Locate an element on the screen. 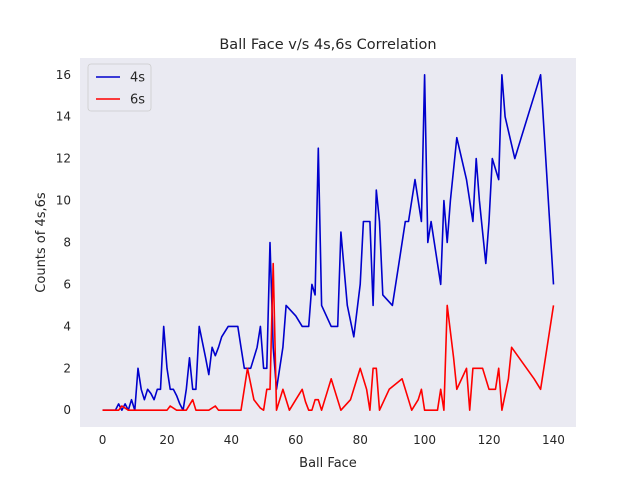  y-tick-label: 2 is located at coordinates (67, 368).